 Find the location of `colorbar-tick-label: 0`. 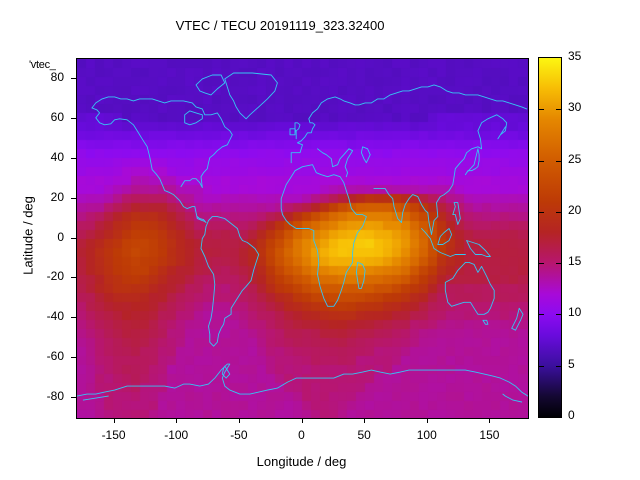

colorbar-tick-label: 0 is located at coordinates (571, 415).